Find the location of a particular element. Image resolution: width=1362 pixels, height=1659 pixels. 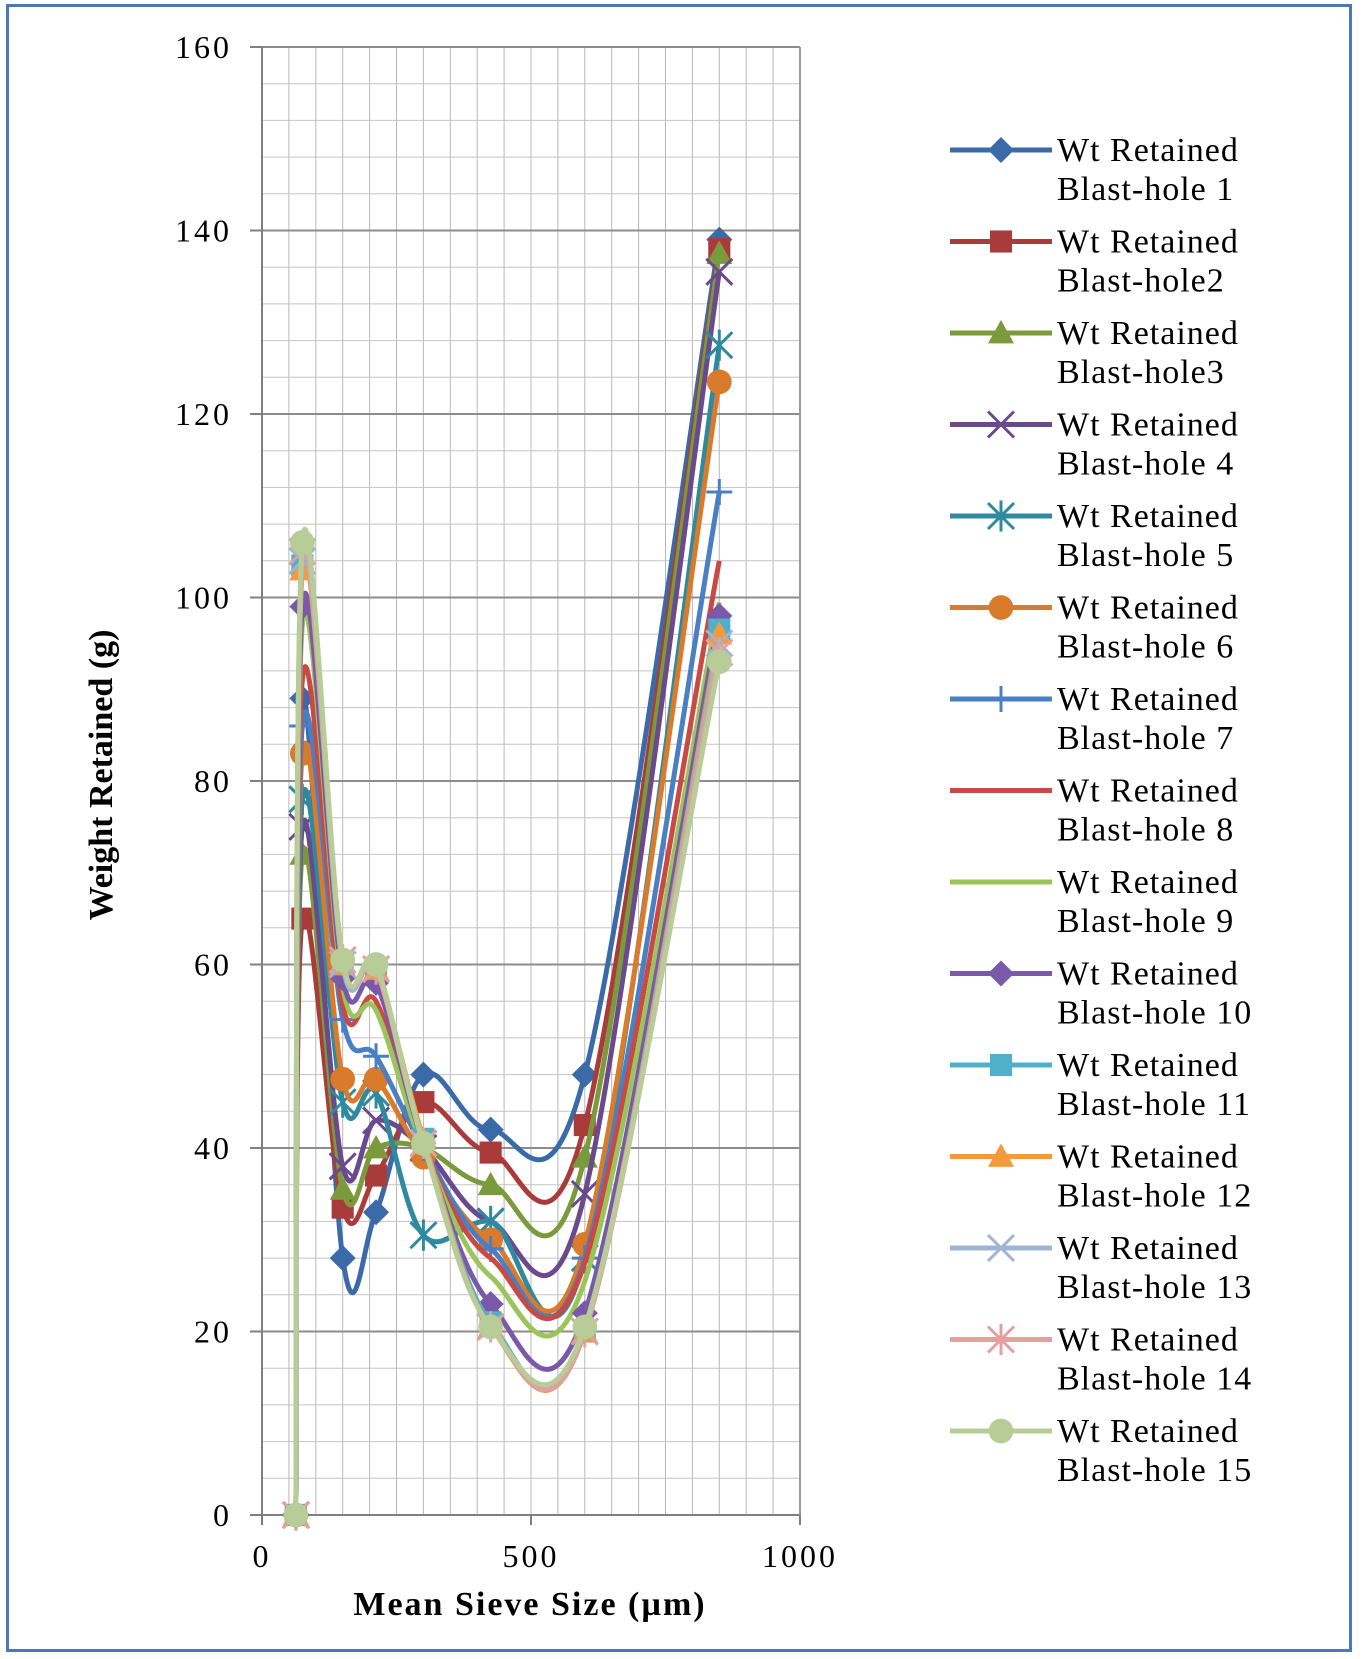

x-tick-label: 0 is located at coordinates (262, 1556).